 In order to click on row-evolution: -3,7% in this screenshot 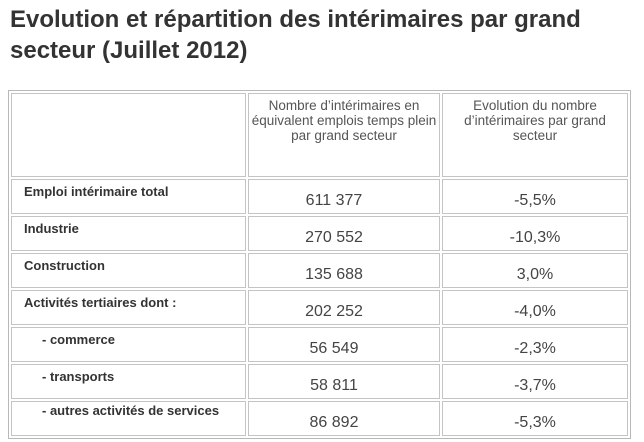, I will do `click(535, 385)`.